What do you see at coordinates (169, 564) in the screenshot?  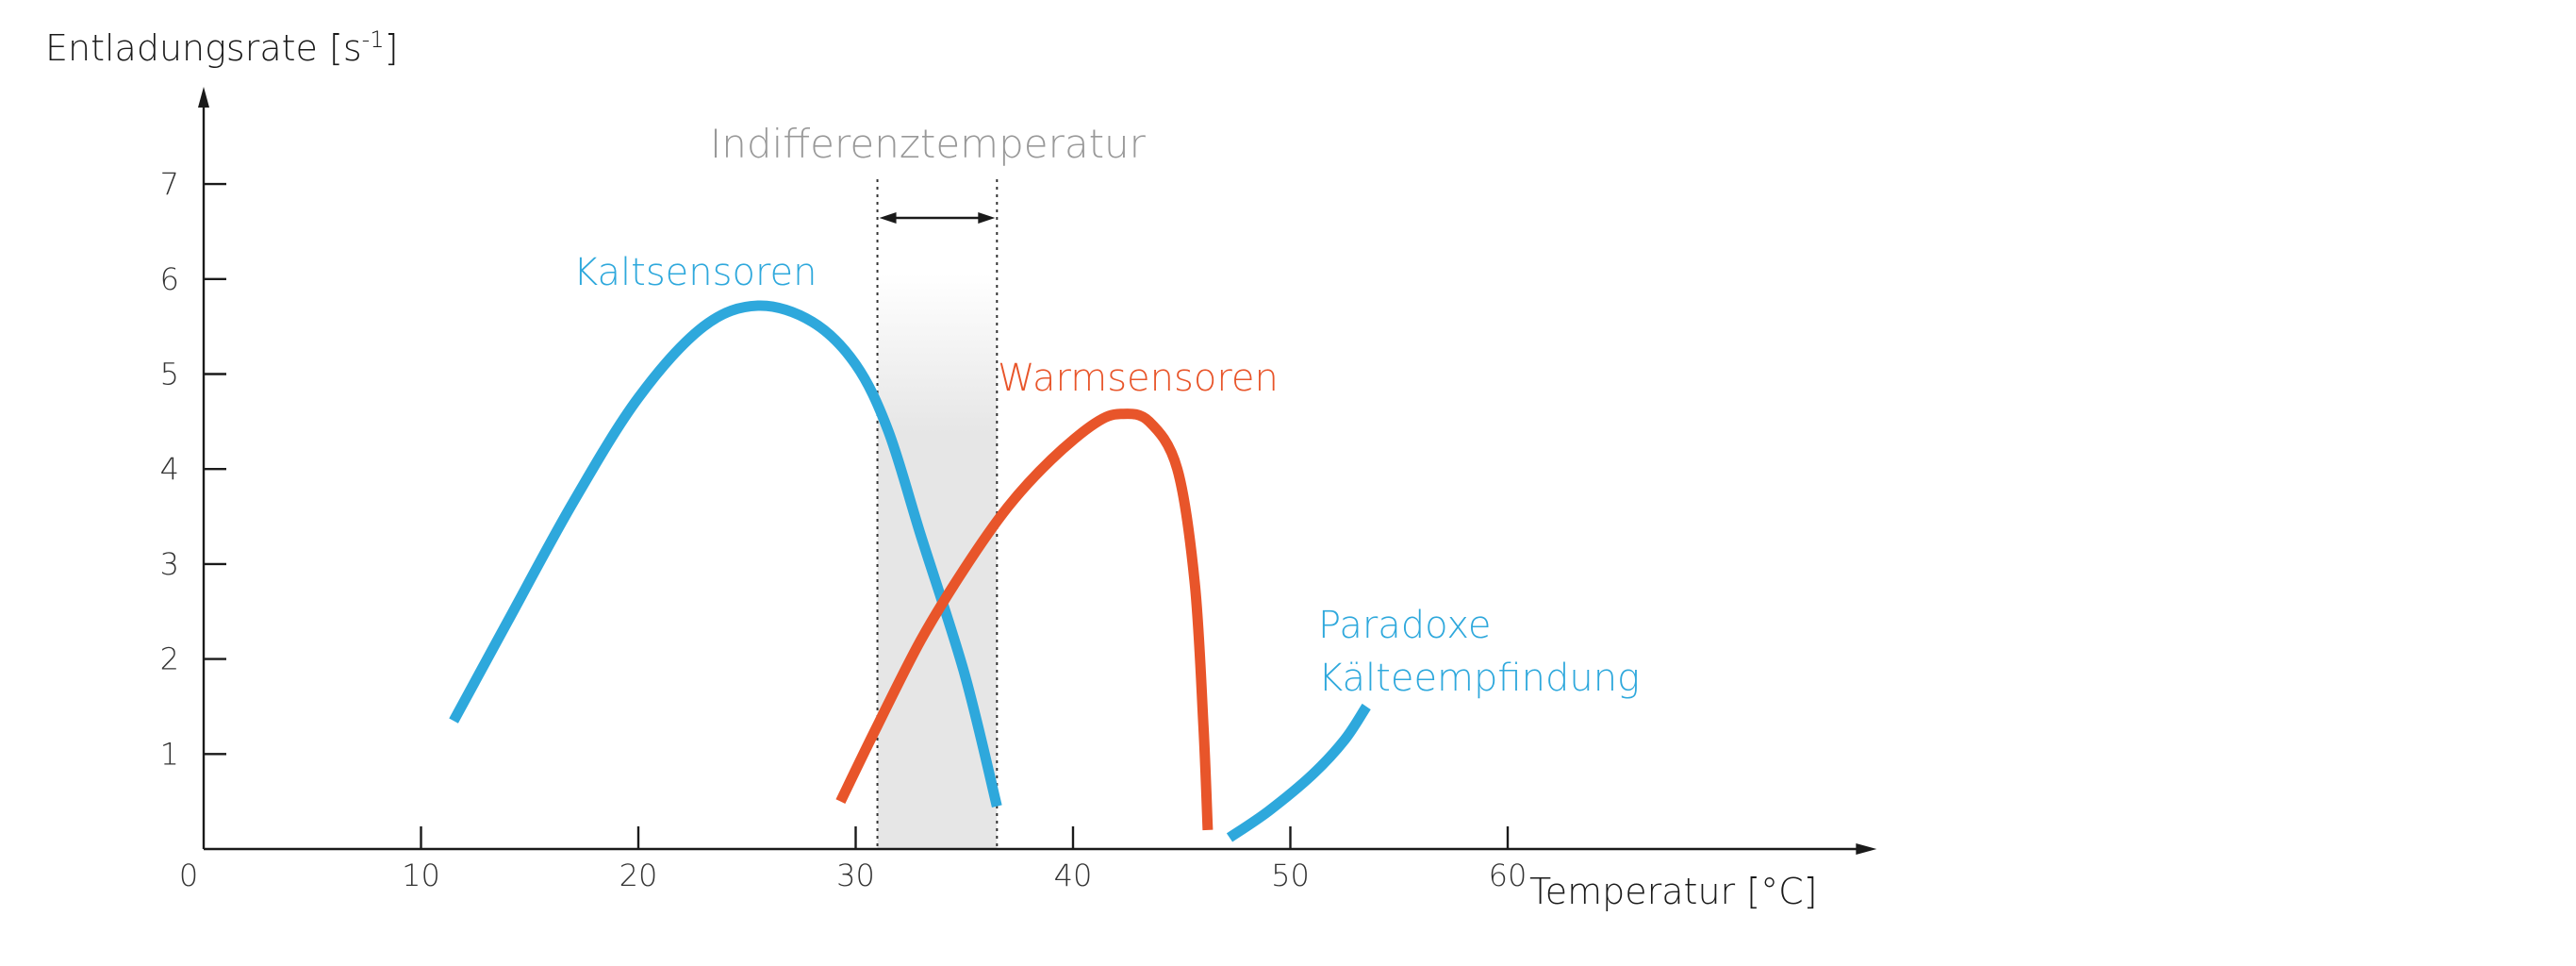 I see `y-tick-label-3: 3` at bounding box center [169, 564].